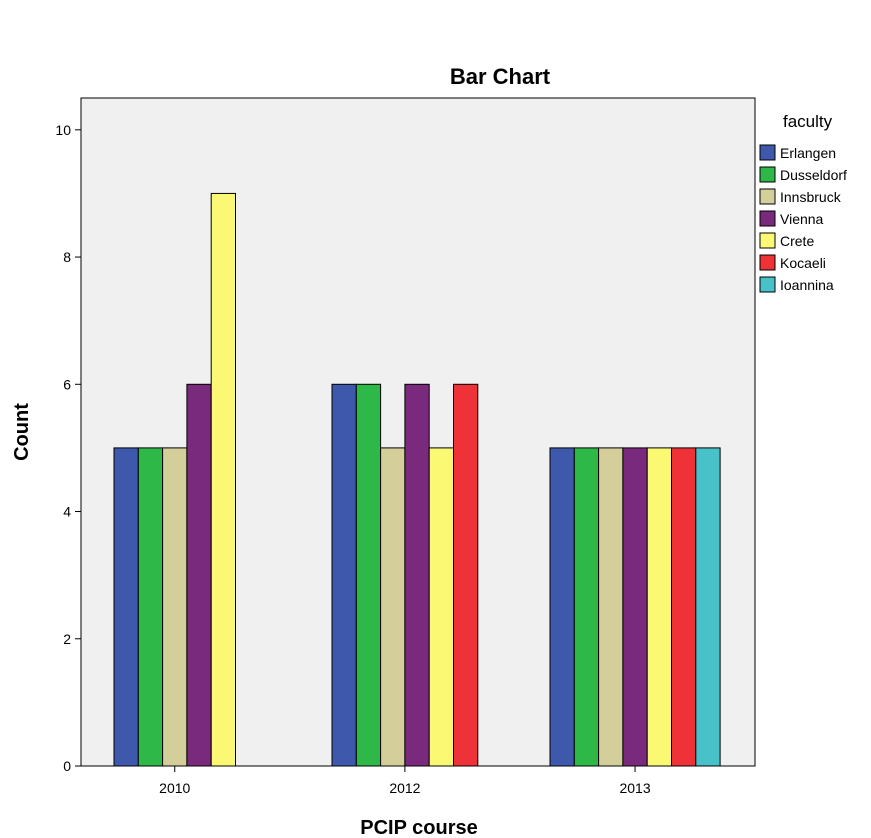 The image size is (871, 838). Describe the element at coordinates (708, 607) in the screenshot. I see `bar-ioannina-2013` at that location.